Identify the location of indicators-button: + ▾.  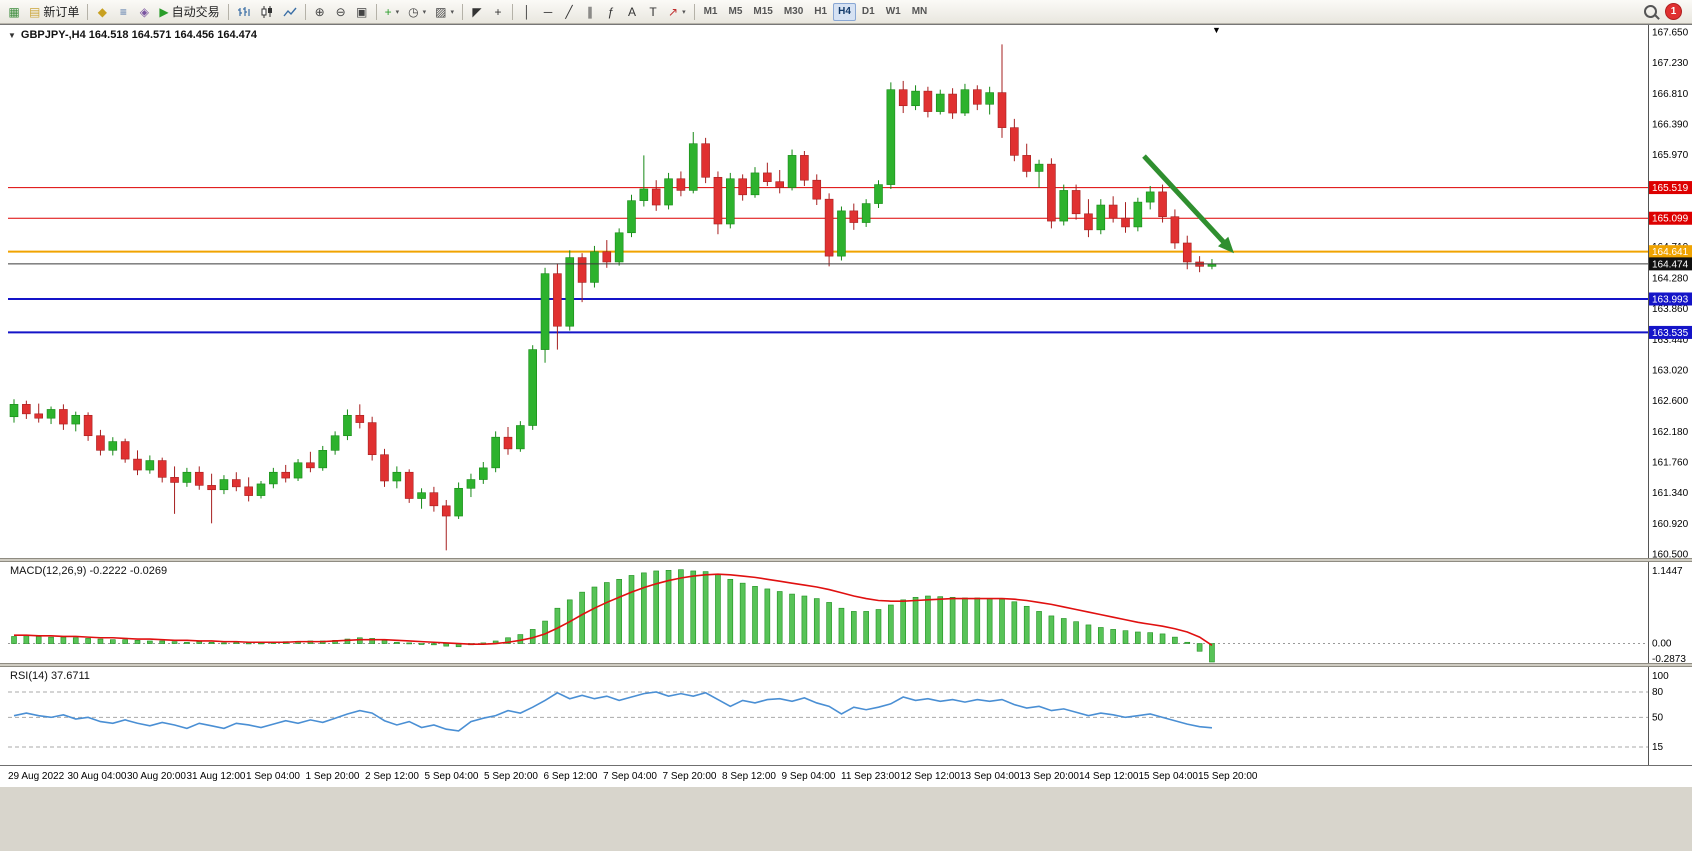
(392, 12).